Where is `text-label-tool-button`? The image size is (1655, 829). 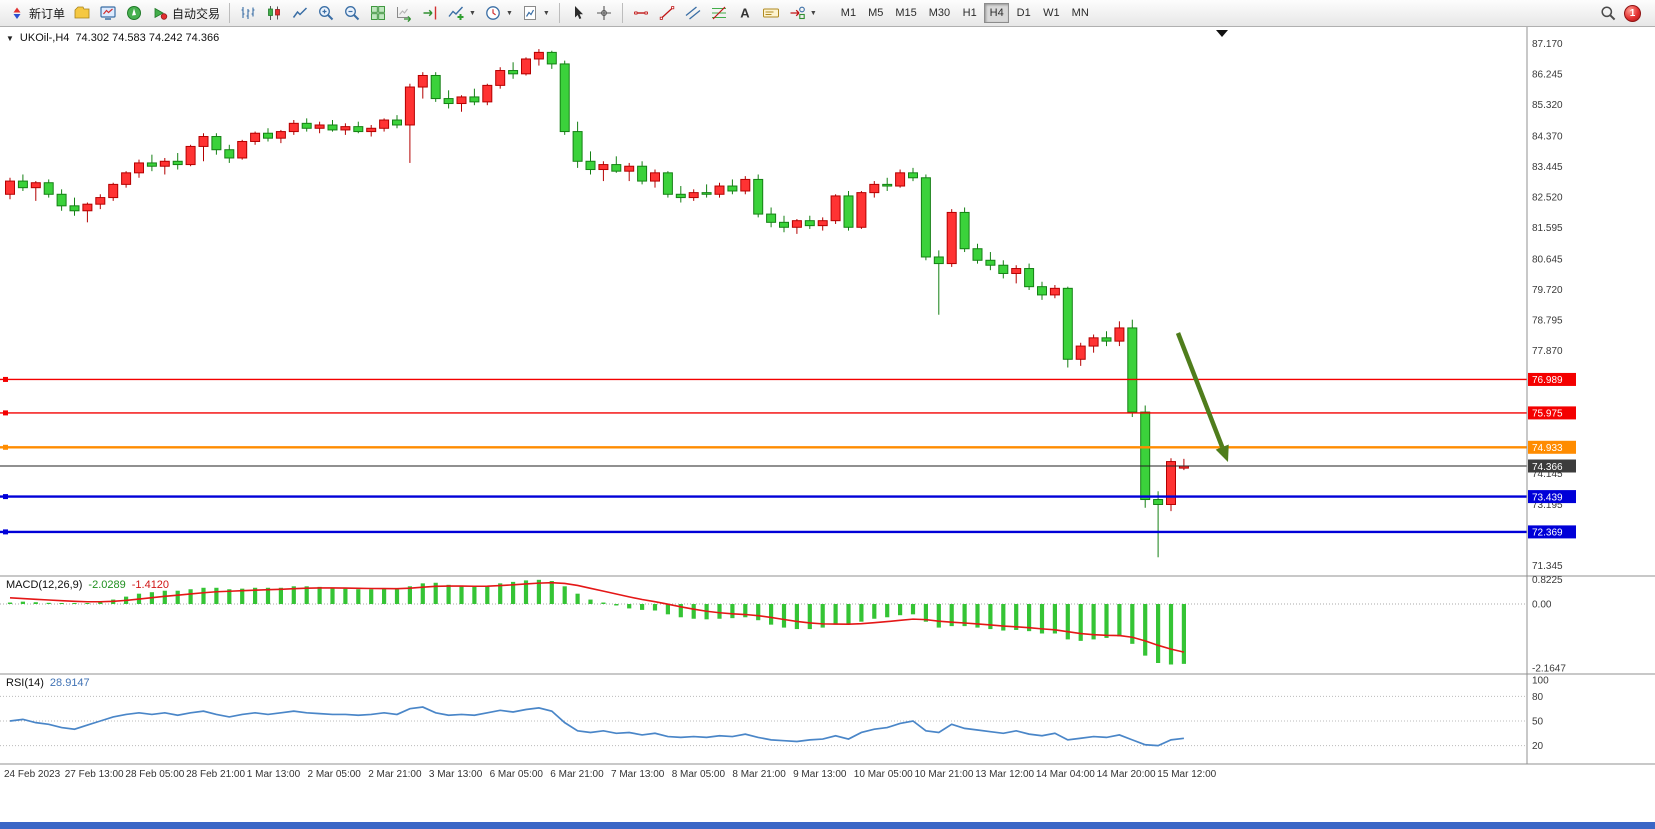
text-label-tool-button is located at coordinates (771, 13).